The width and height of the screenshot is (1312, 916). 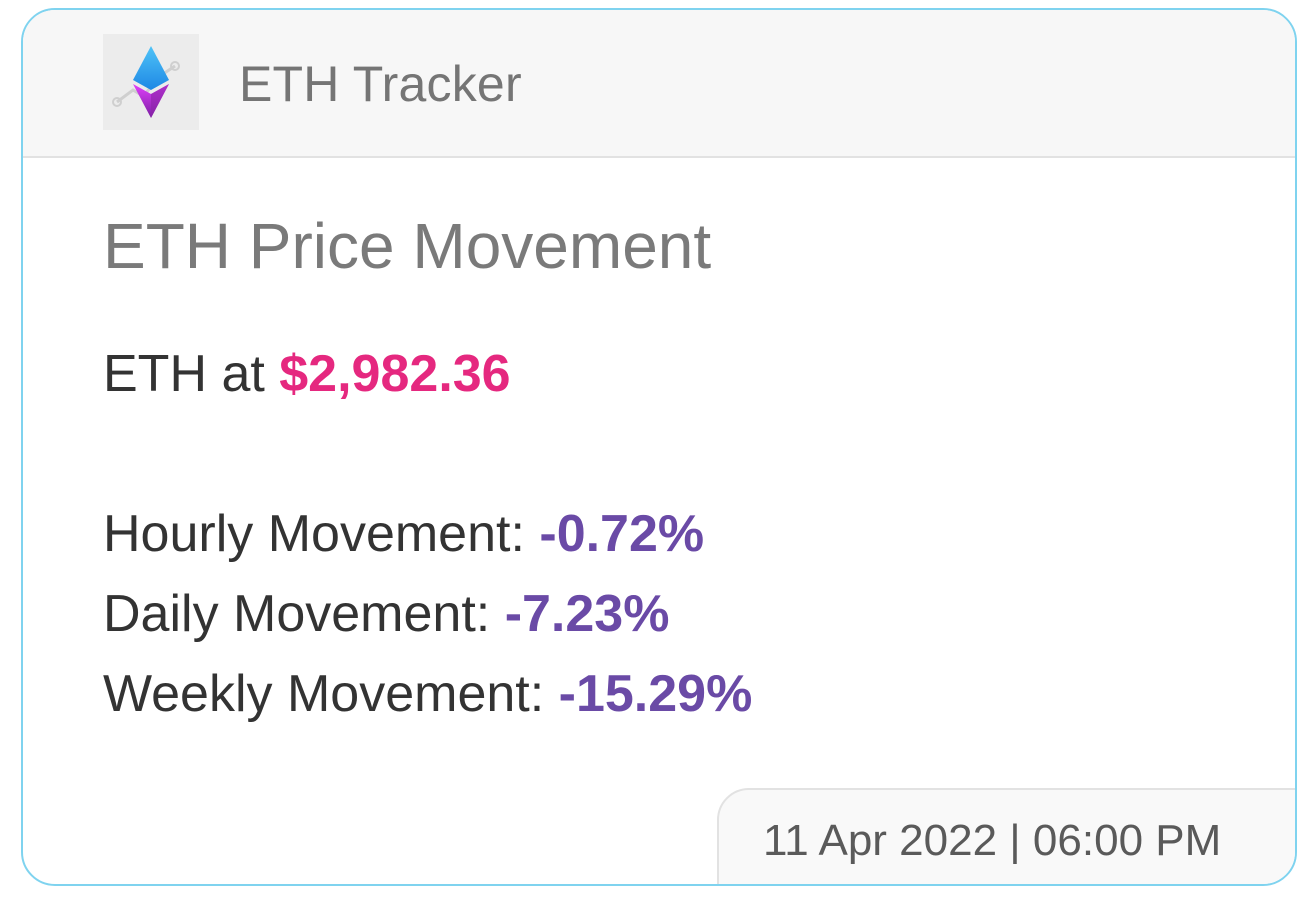 I want to click on timestamp-badge: 11 Apr 2022 | 06:00 PM, so click(x=1006, y=836).